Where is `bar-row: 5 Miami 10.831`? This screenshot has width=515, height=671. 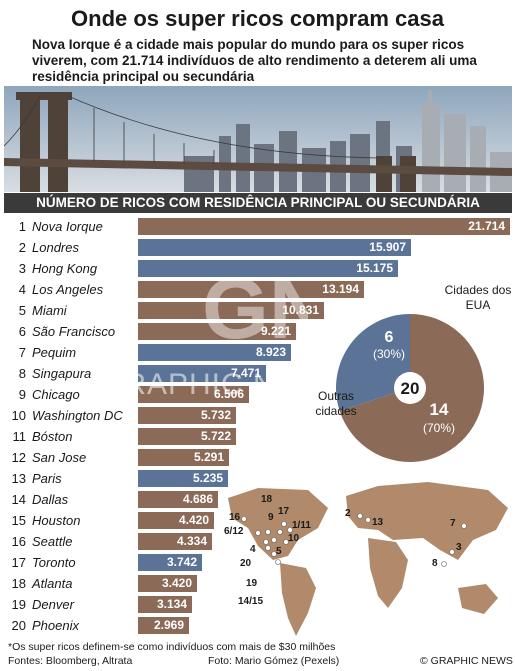
bar-row: 5 Miami 10.831 is located at coordinates (257, 310).